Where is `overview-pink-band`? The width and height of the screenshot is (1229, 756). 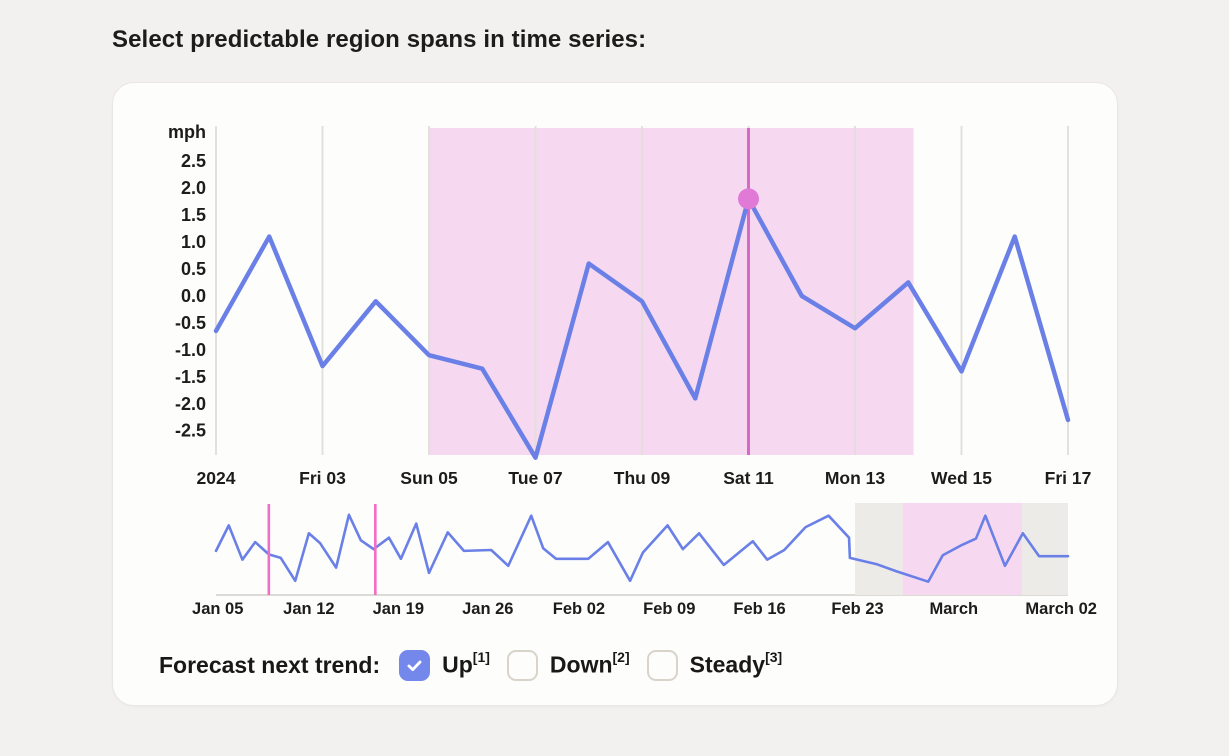 overview-pink-band is located at coordinates (962, 549).